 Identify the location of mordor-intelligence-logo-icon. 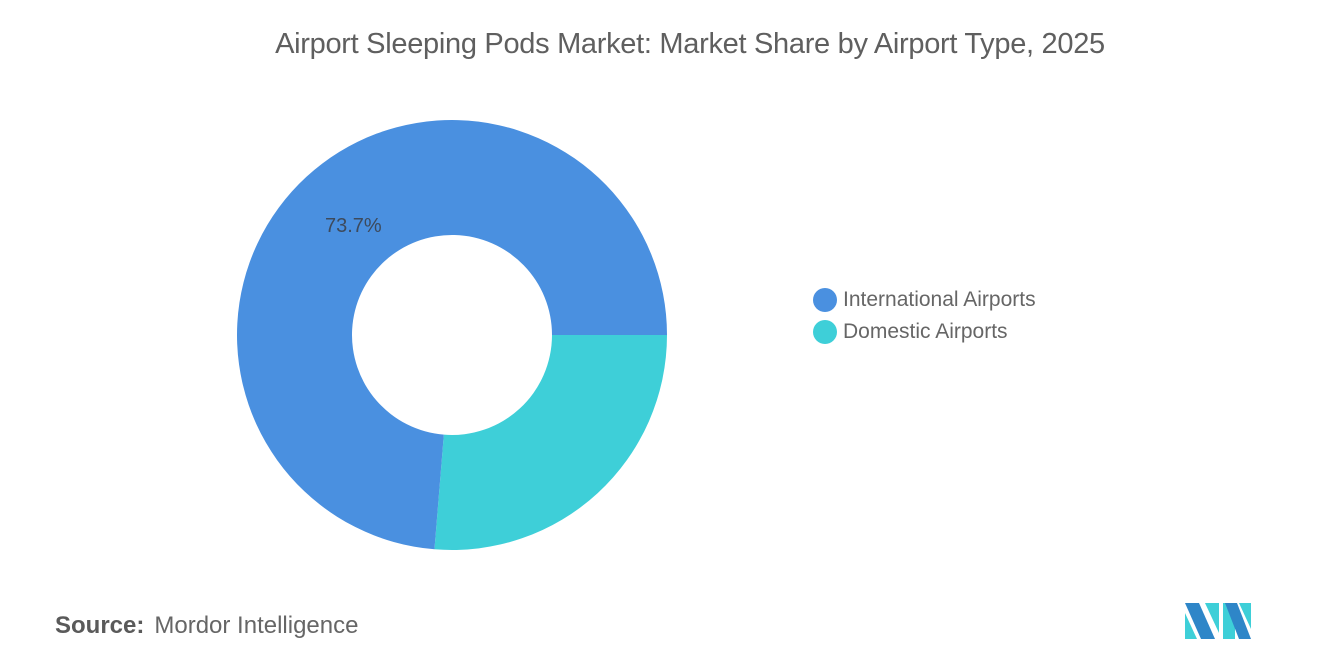
(1218, 621).